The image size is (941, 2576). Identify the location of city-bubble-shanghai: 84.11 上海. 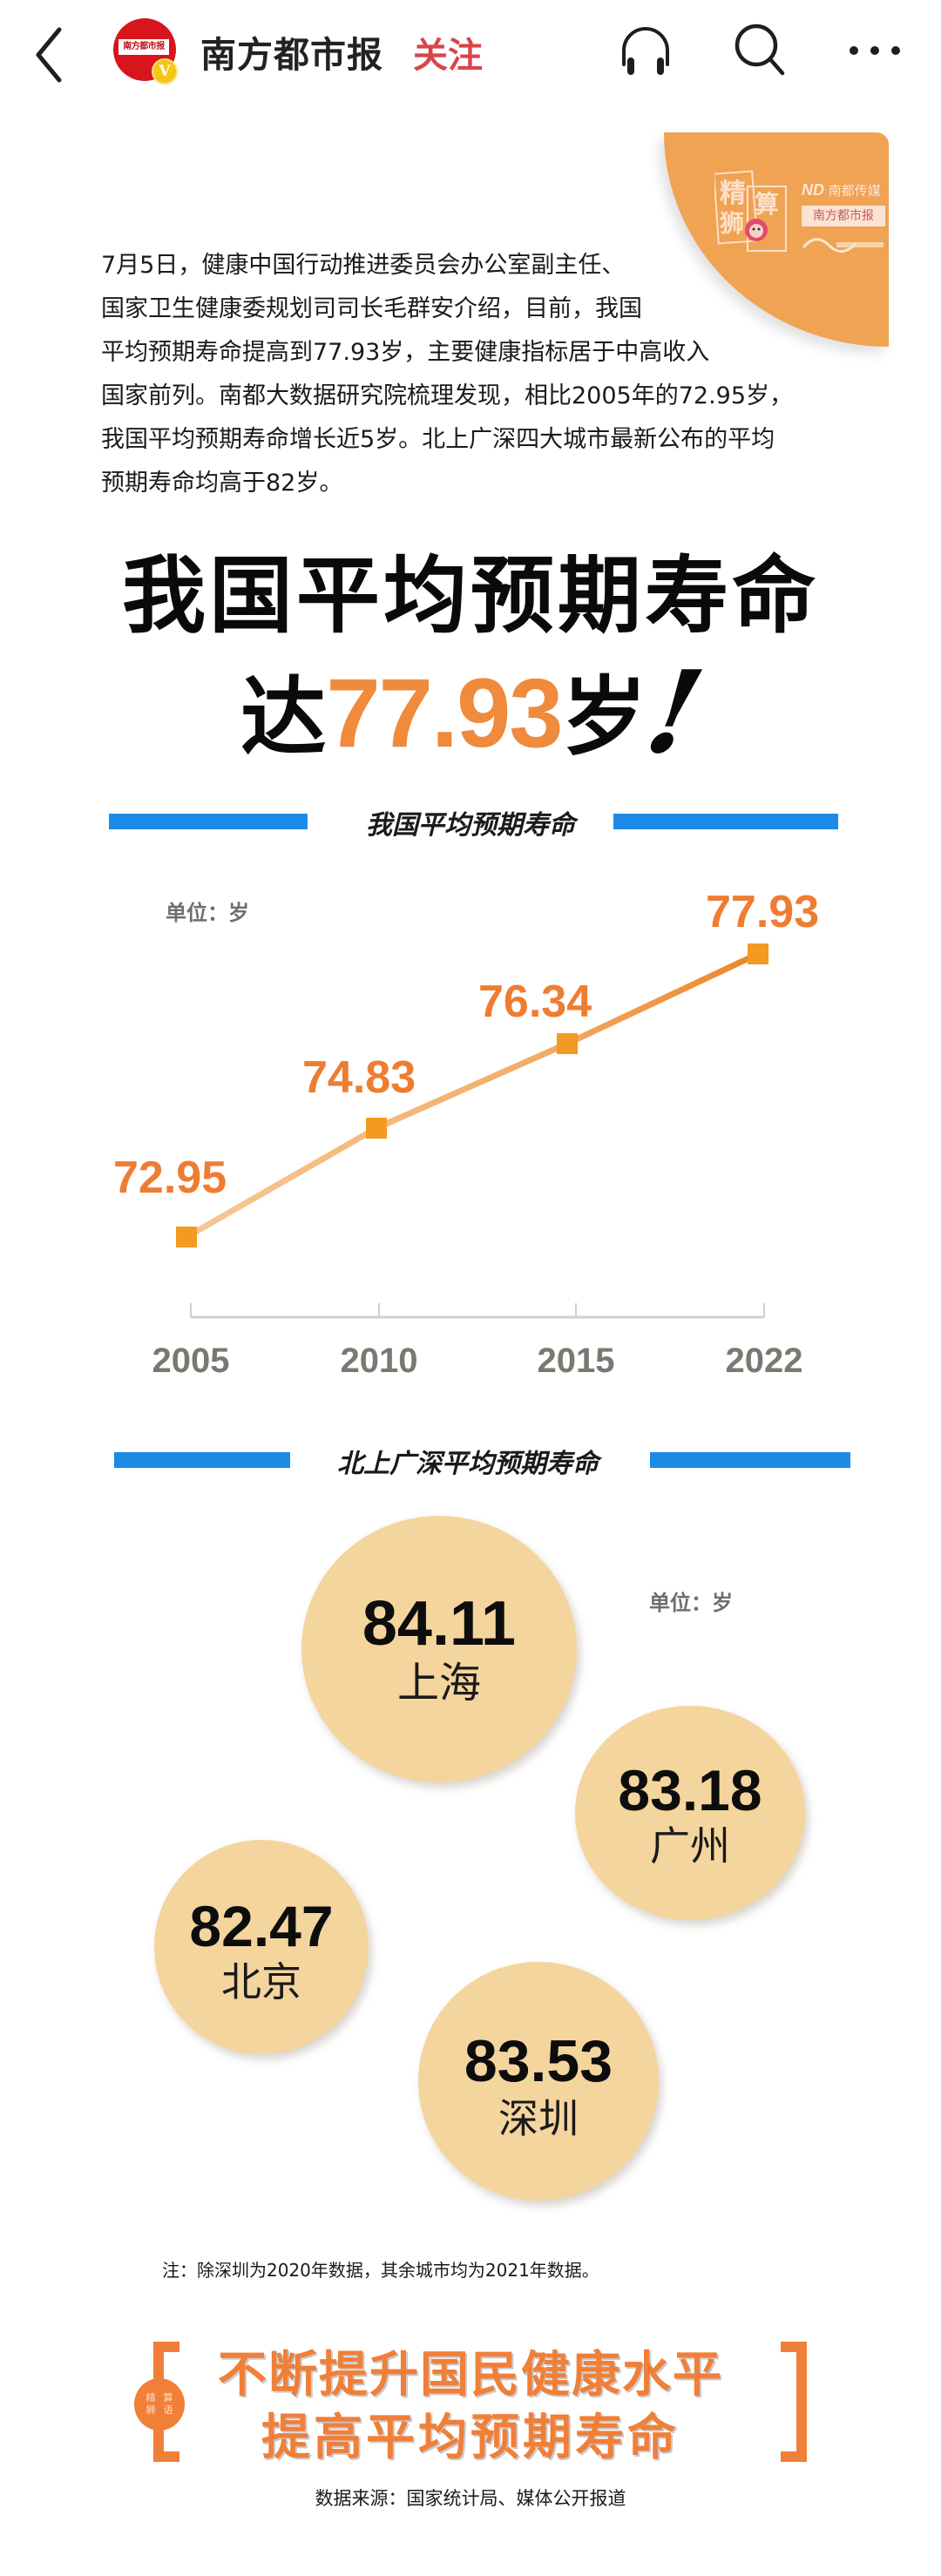
(439, 1649).